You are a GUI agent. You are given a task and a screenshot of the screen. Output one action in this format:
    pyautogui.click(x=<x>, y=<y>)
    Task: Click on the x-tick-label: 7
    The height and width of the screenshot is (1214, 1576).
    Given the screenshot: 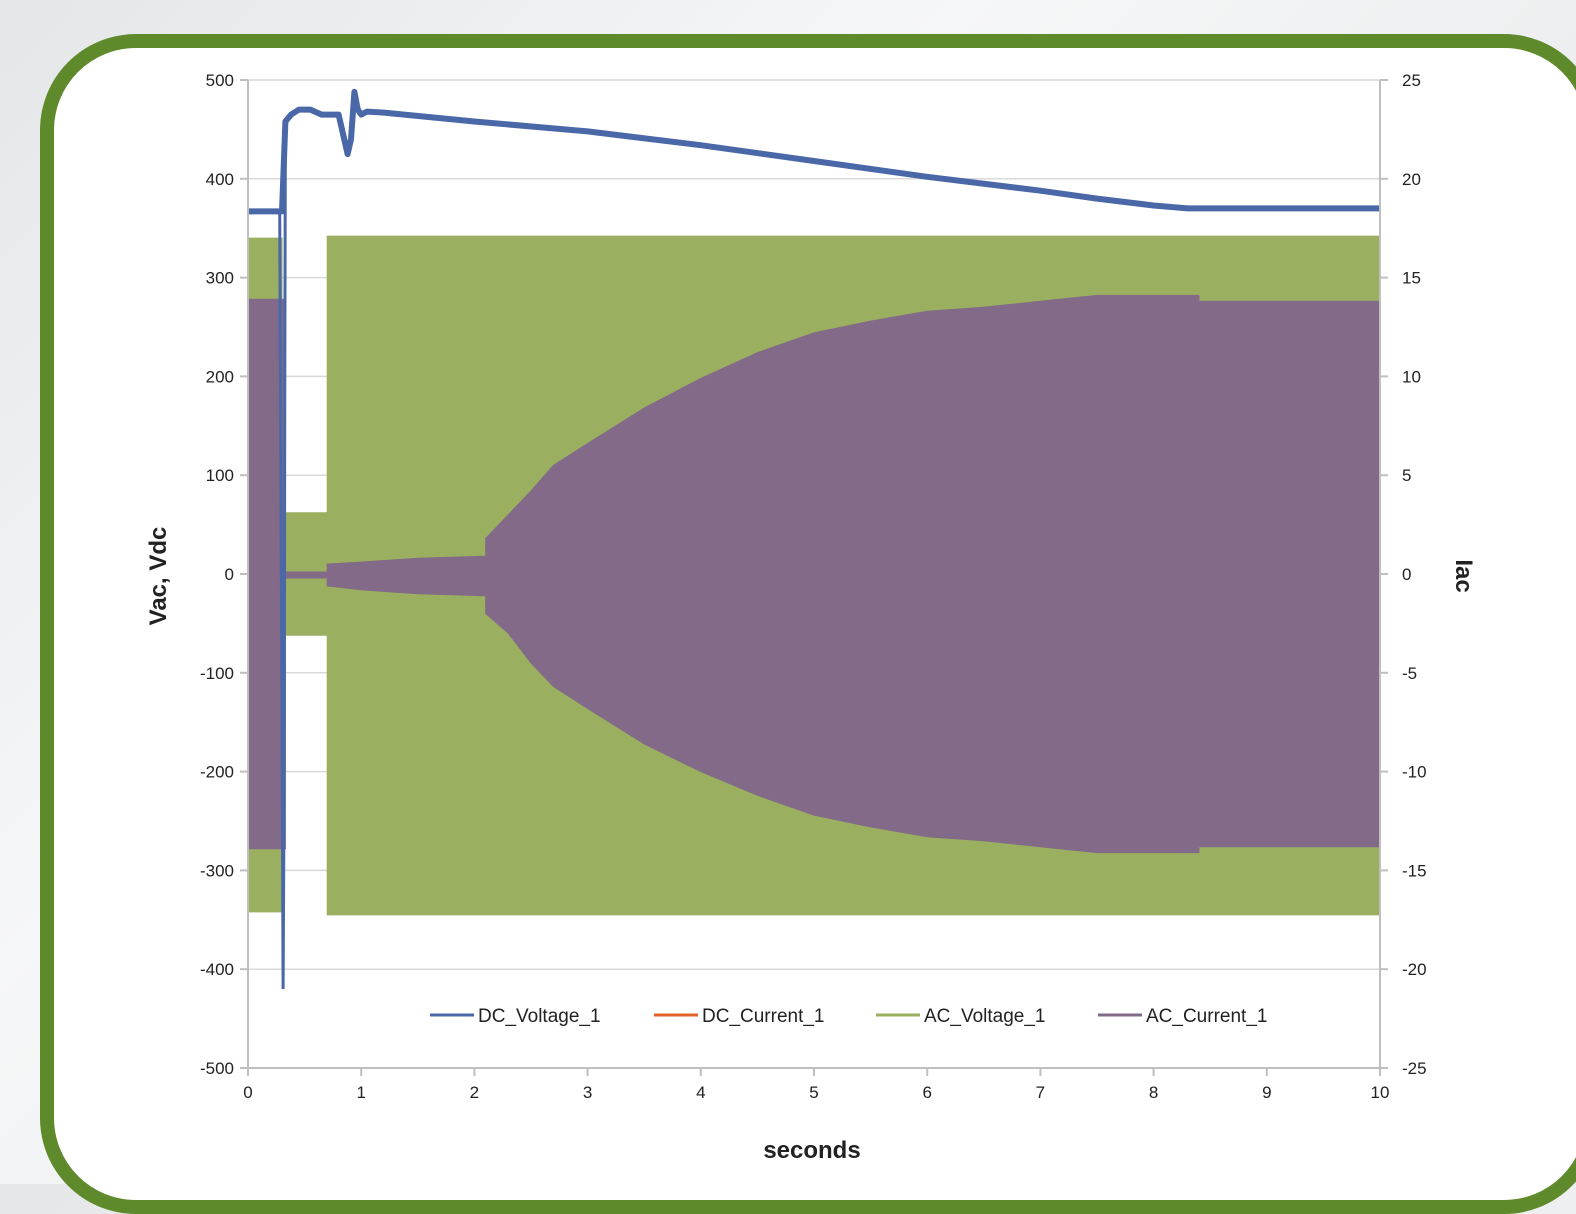 What is the action you would take?
    pyautogui.click(x=1040, y=1092)
    